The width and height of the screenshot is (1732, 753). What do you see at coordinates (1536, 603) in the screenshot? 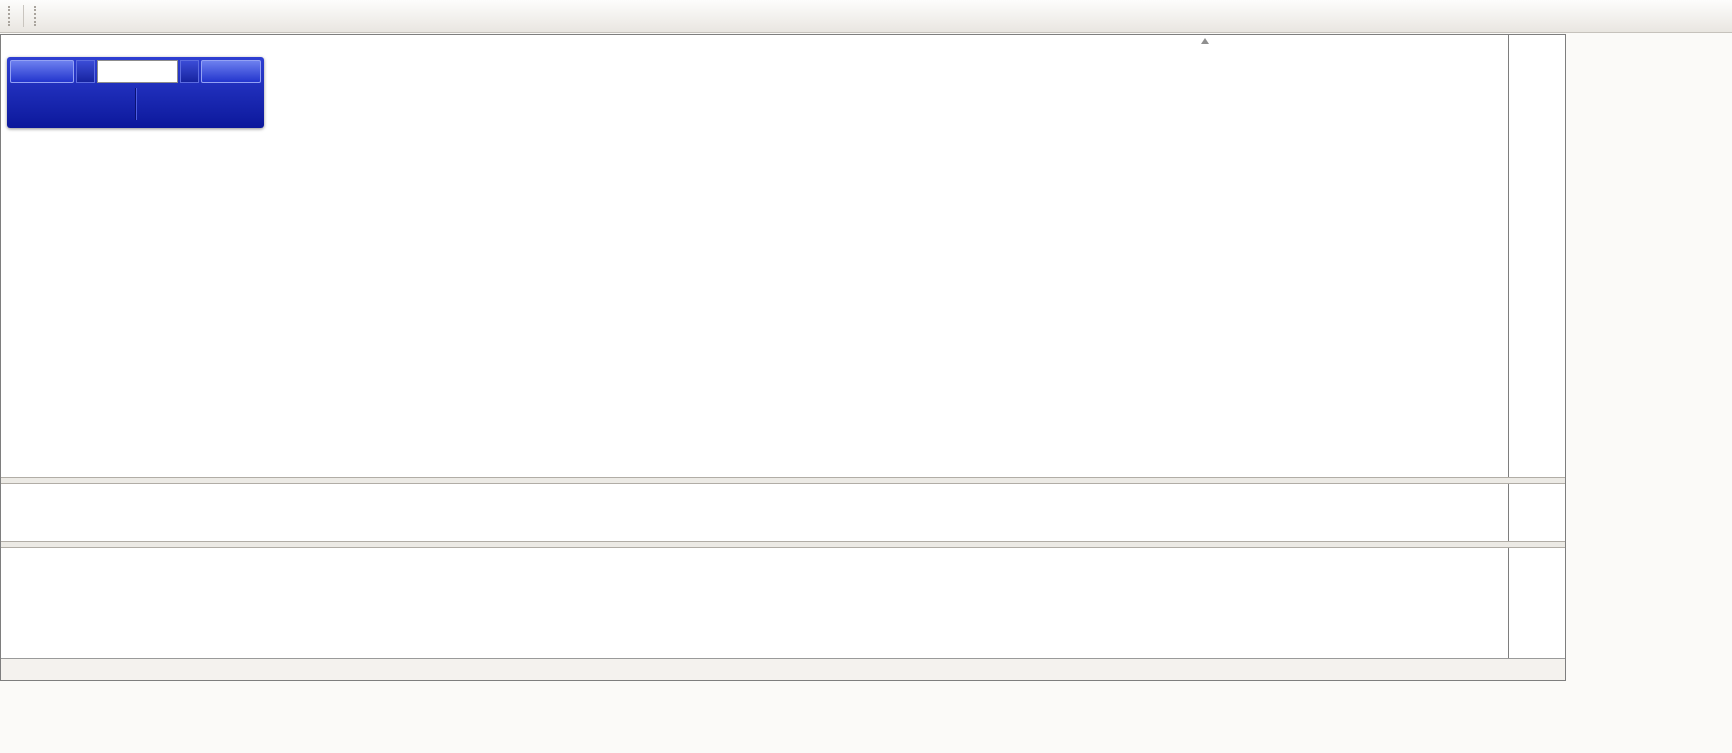
I see `rsi-scale` at bounding box center [1536, 603].